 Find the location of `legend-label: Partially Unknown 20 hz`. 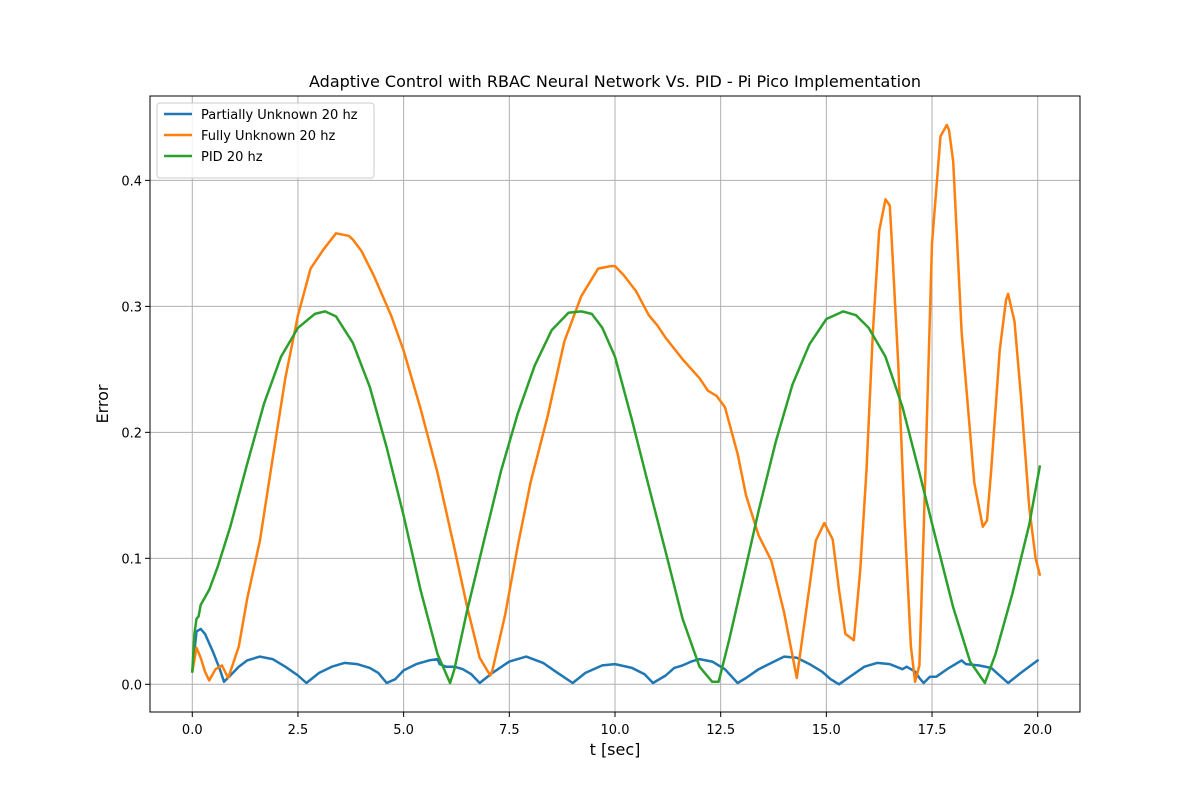

legend-label: Partially Unknown 20 hz is located at coordinates (279, 115).